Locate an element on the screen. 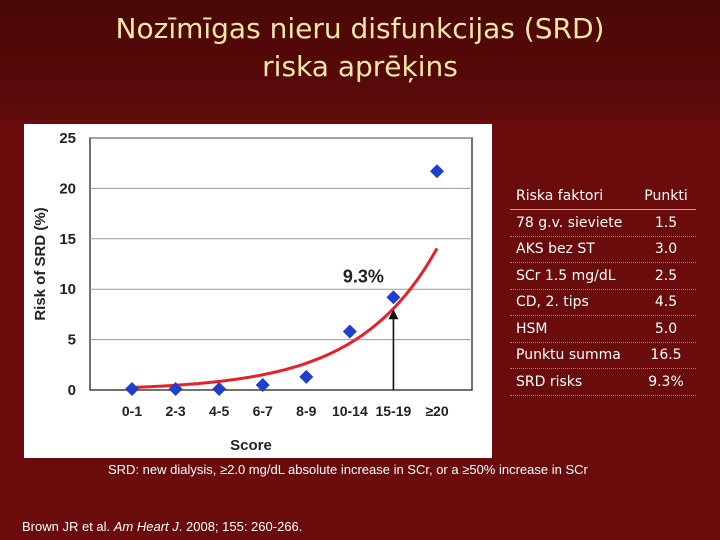  row-label: Punktu summa is located at coordinates (568, 355).